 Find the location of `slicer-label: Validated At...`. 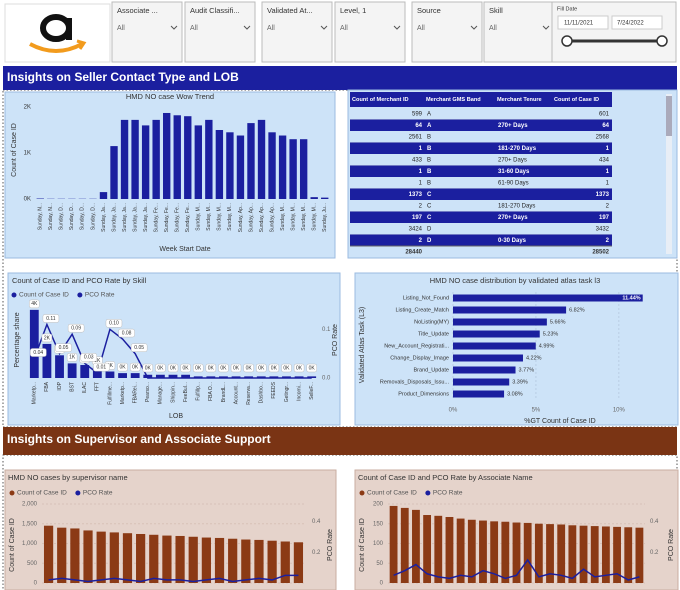

slicer-label: Validated At... is located at coordinates (290, 10).